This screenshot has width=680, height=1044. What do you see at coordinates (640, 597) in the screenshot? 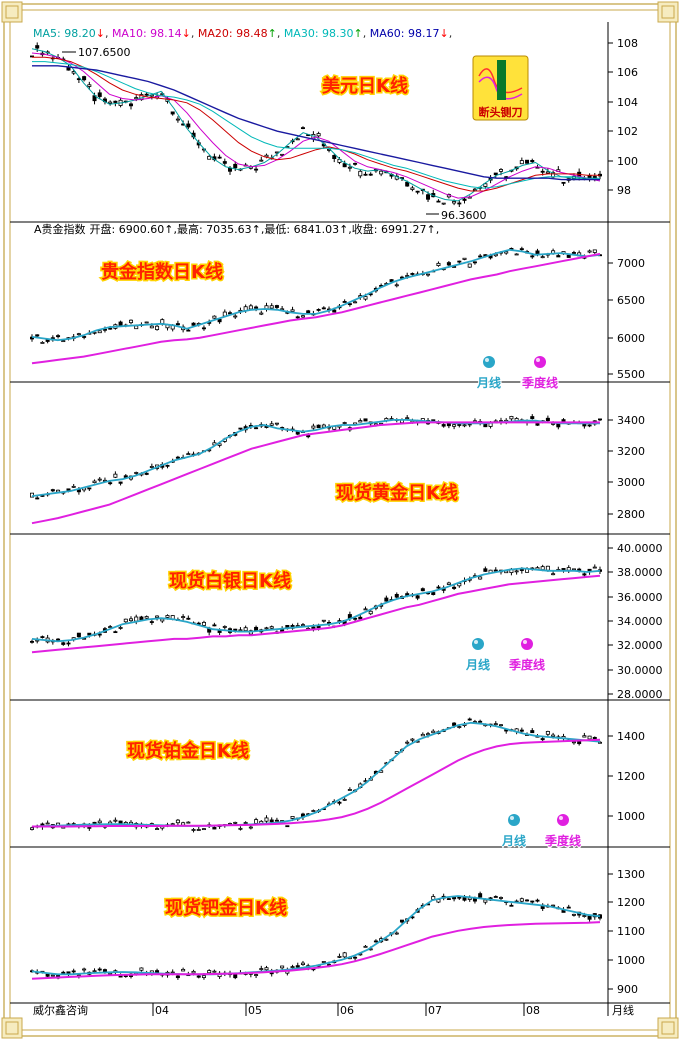
I see `y-tick-label: 36.0000` at bounding box center [640, 597].